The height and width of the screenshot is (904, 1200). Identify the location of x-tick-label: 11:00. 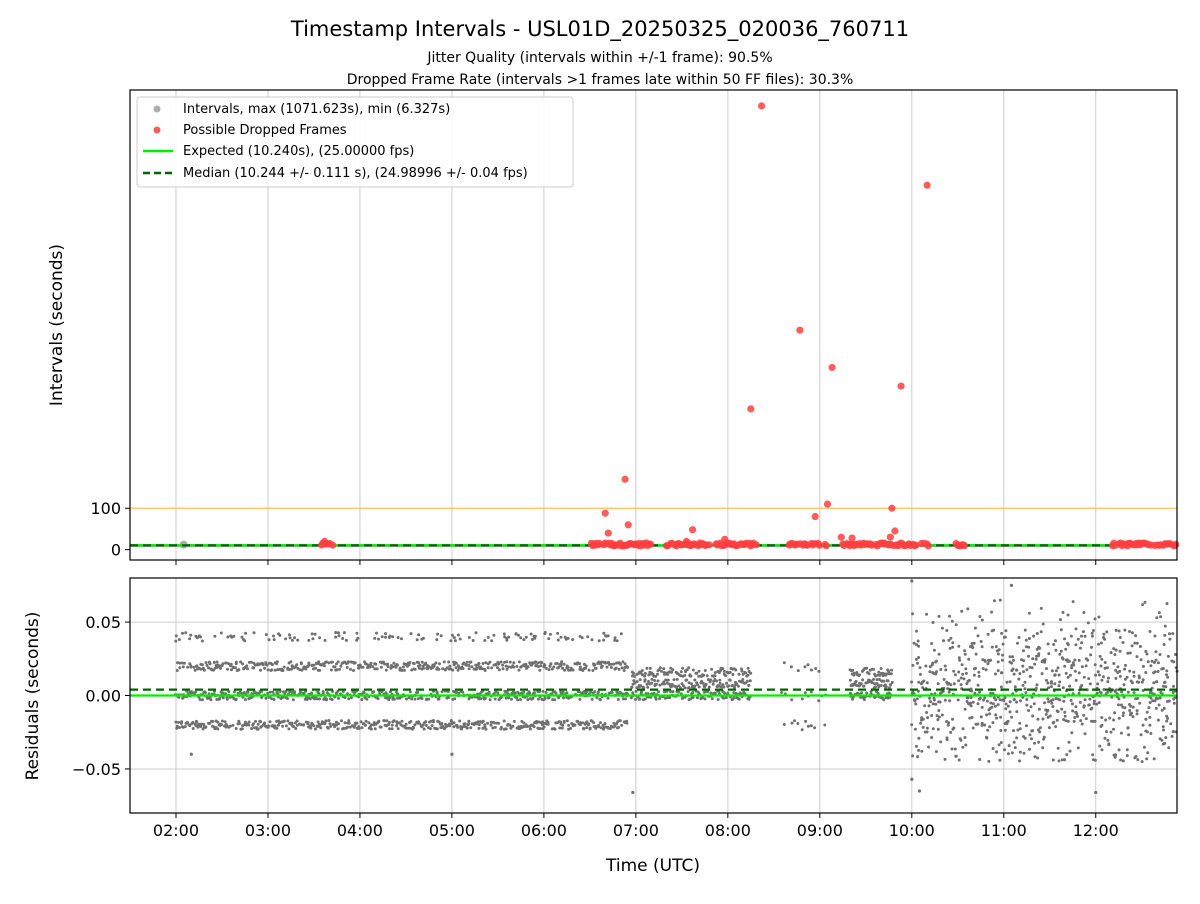
(1004, 830).